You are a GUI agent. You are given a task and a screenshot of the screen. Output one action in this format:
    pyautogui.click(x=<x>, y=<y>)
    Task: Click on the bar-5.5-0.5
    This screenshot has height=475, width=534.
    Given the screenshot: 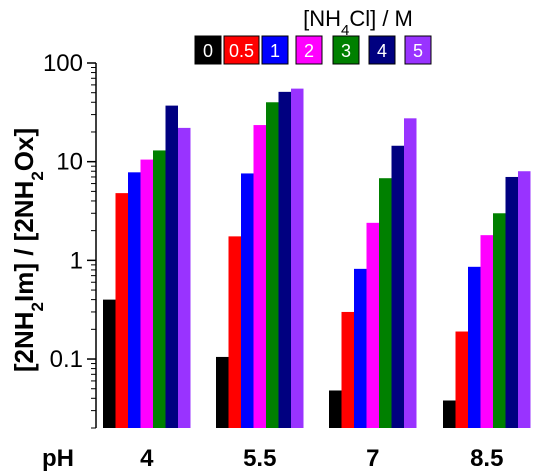 What is the action you would take?
    pyautogui.click(x=234, y=332)
    